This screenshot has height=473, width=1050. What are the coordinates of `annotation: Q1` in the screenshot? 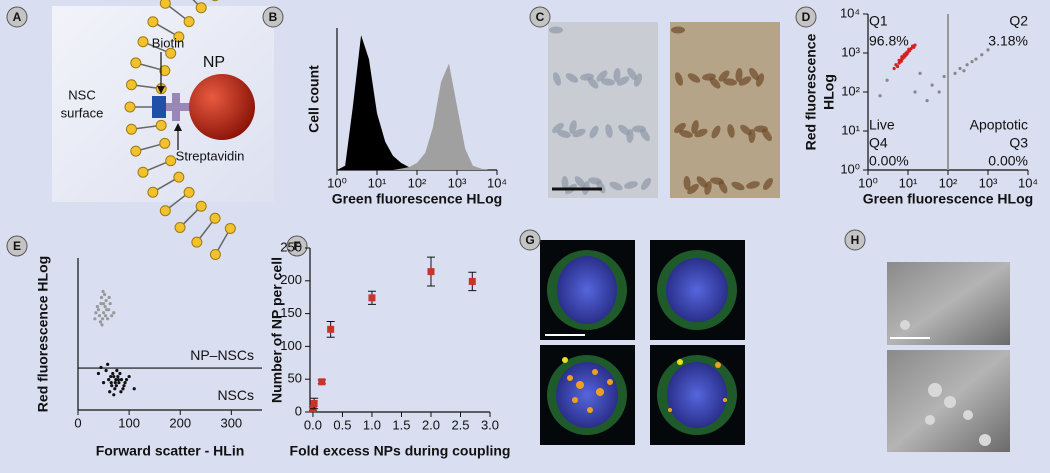 It's located at (878, 21).